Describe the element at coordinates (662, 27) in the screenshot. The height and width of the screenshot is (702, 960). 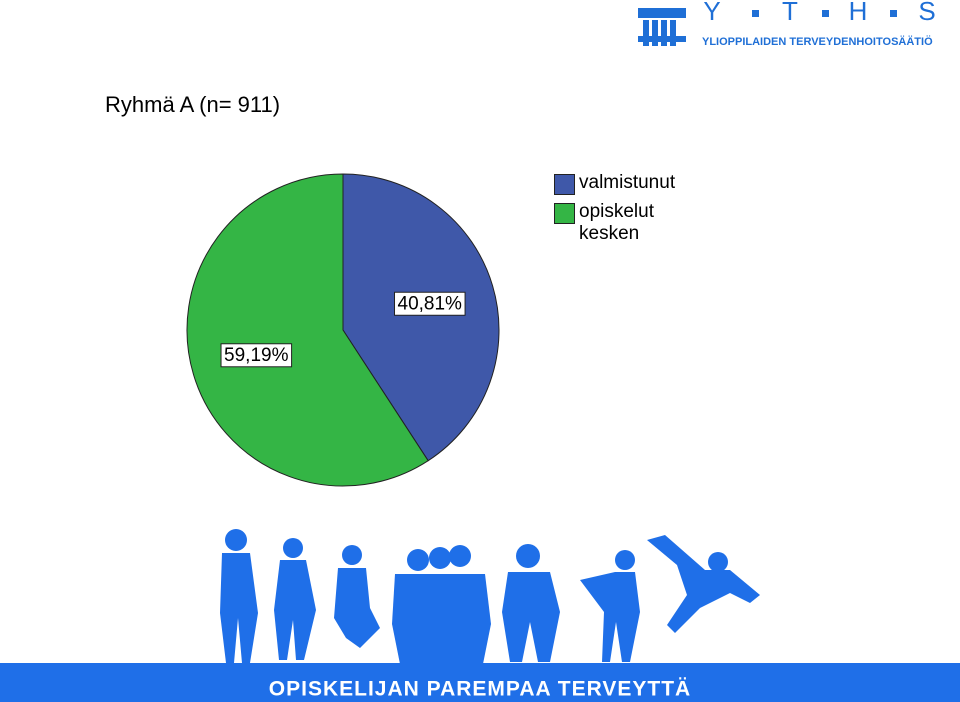
I see `logo-icon` at that location.